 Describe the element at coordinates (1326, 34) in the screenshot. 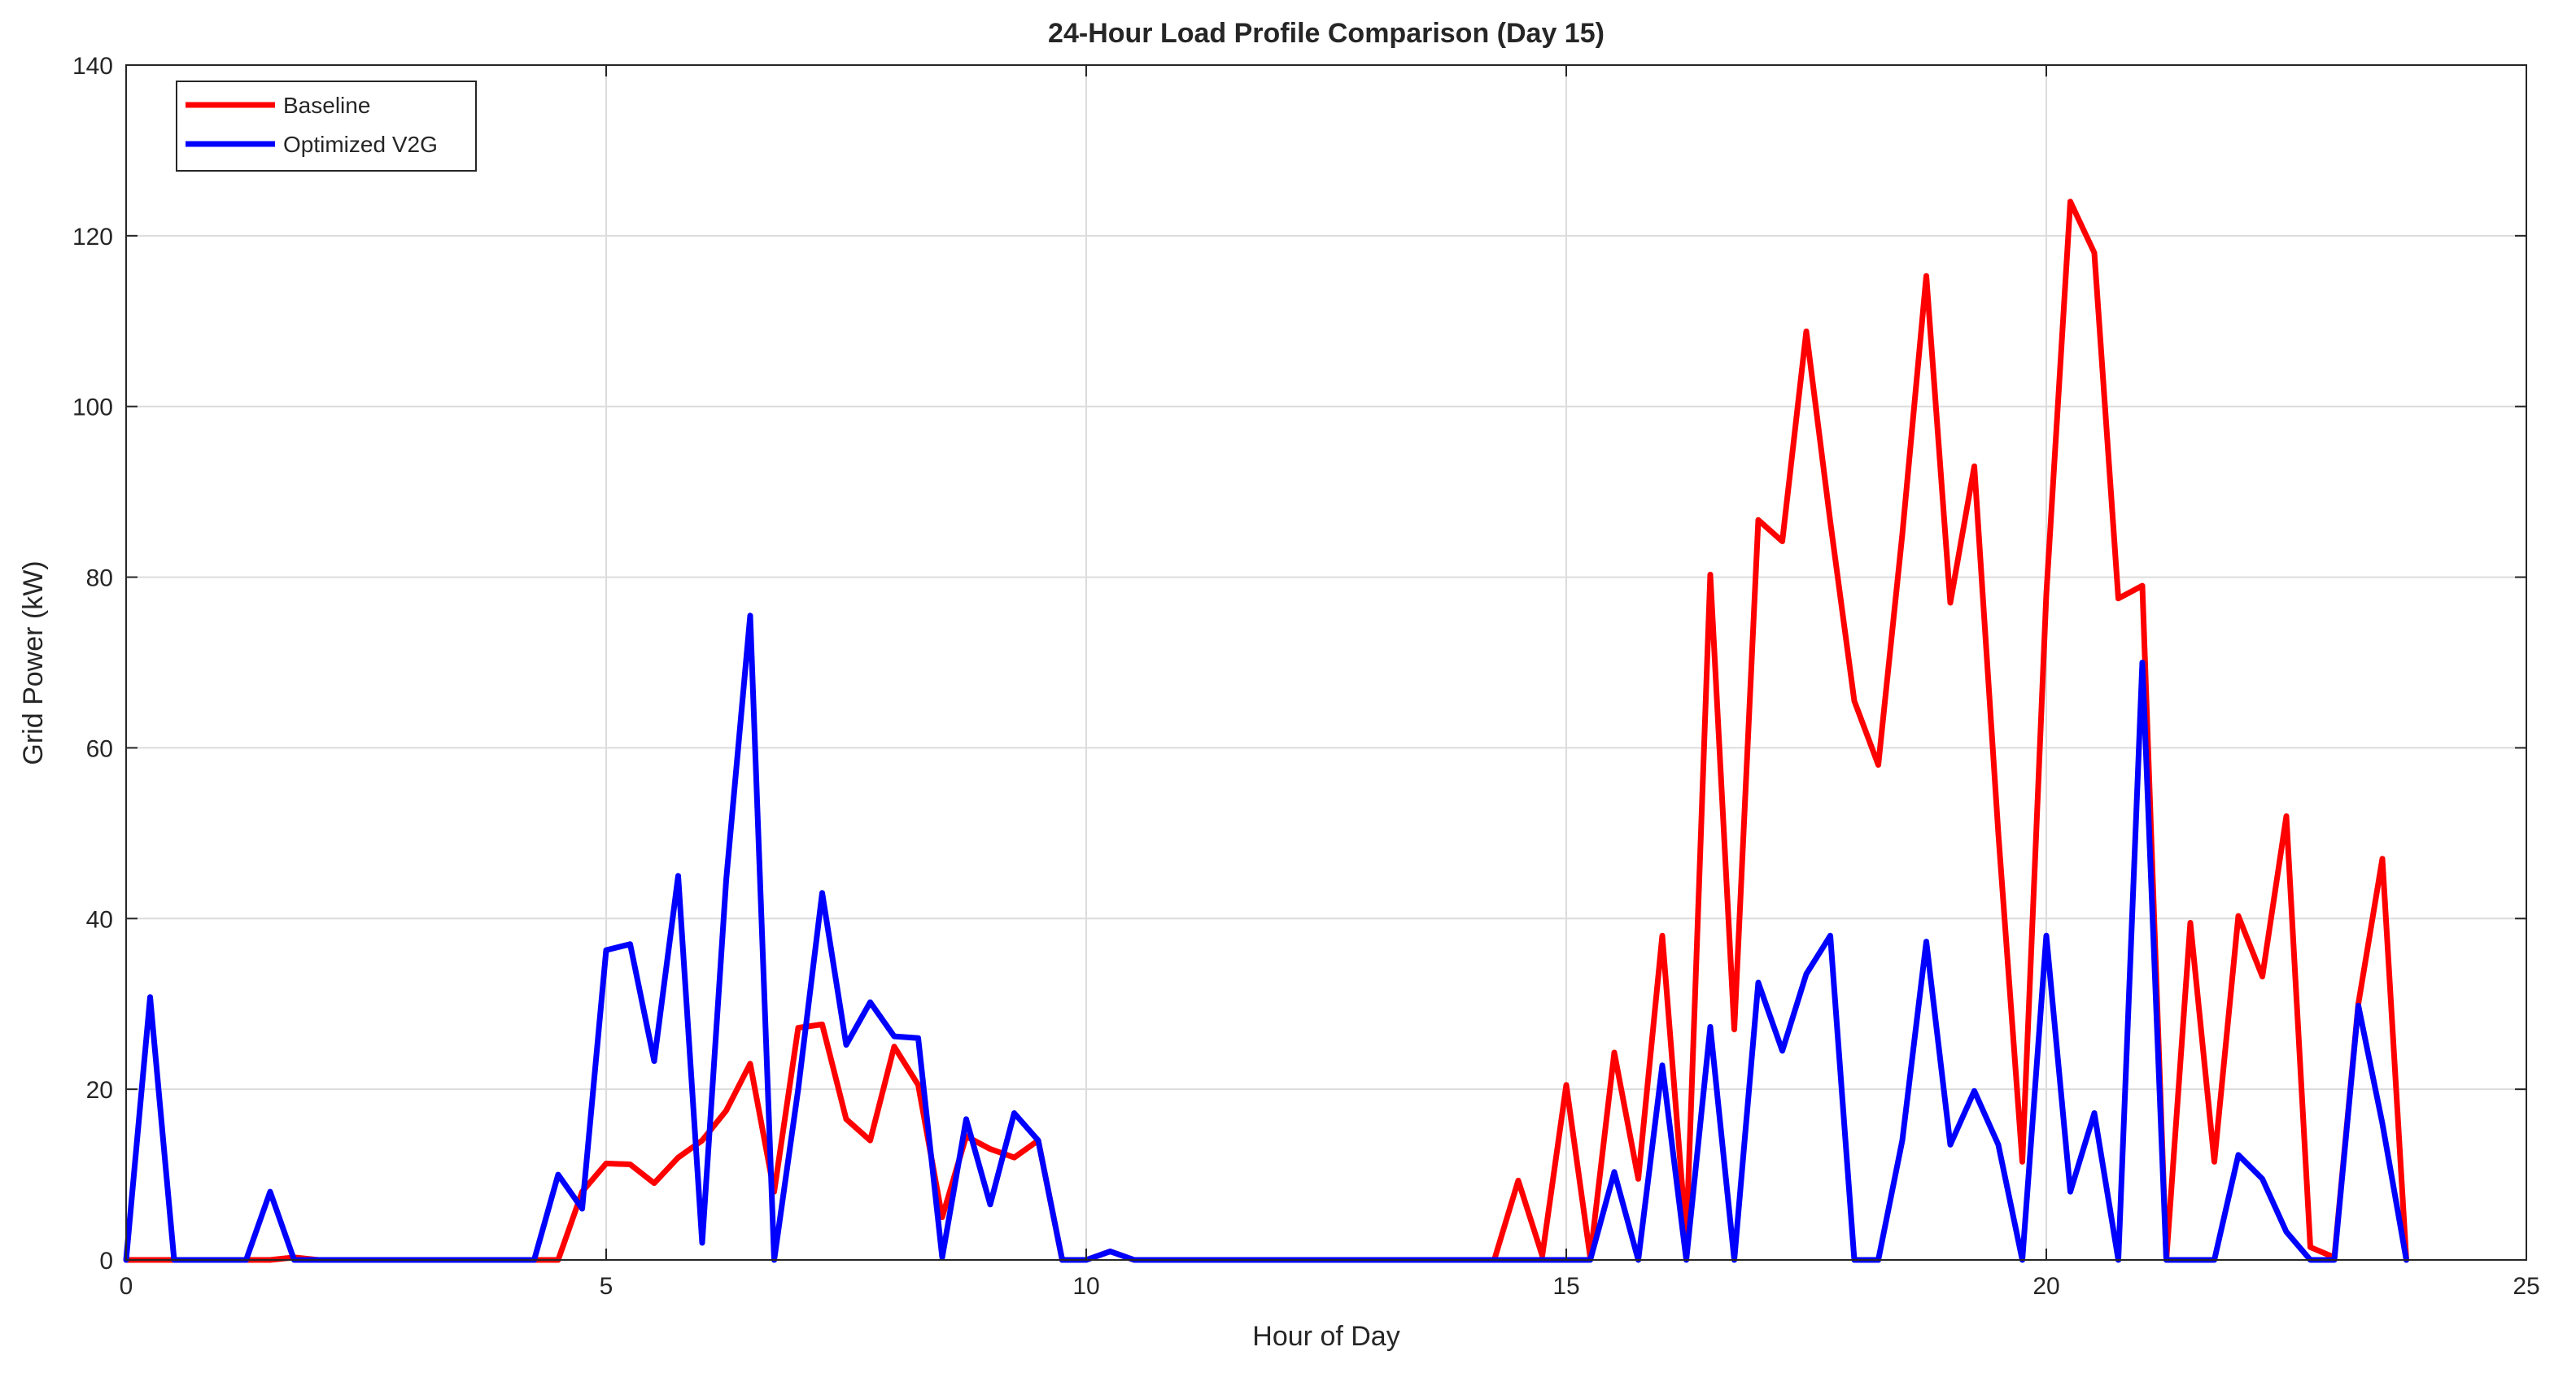

I see `chart-title: 24-Hour Load Profile Comparison (Day 15)` at that location.